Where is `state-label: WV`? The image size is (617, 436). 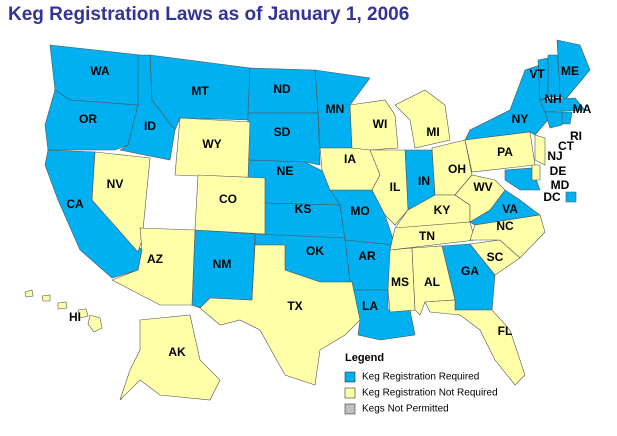
state-label: WV is located at coordinates (482, 187).